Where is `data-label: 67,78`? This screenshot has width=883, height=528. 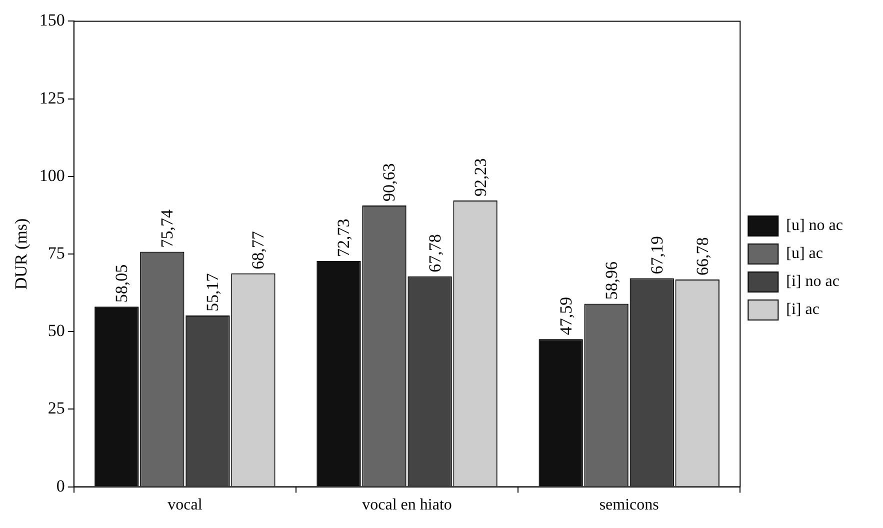 data-label: 67,78 is located at coordinates (434, 253).